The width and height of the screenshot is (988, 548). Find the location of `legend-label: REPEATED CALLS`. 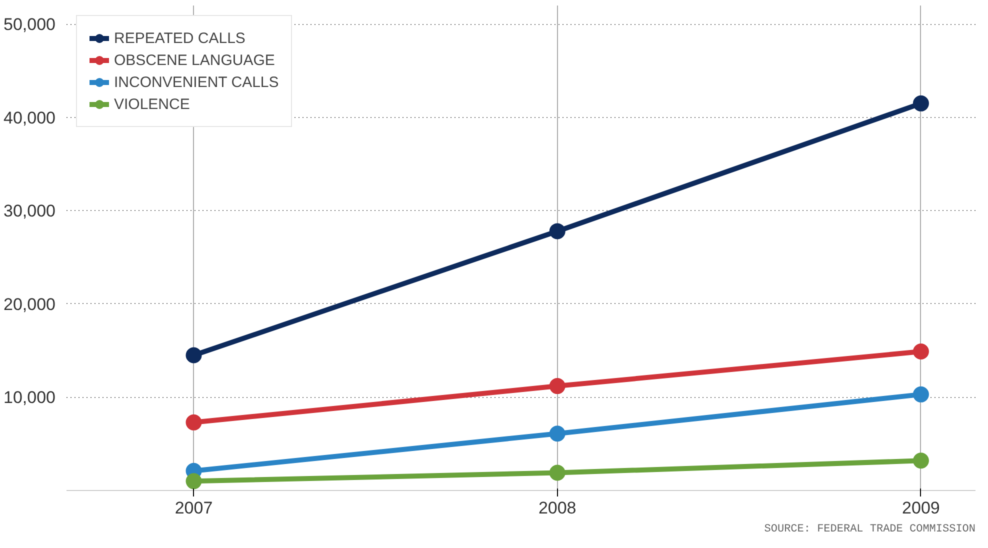

legend-label: REPEATED CALLS is located at coordinates (180, 38).